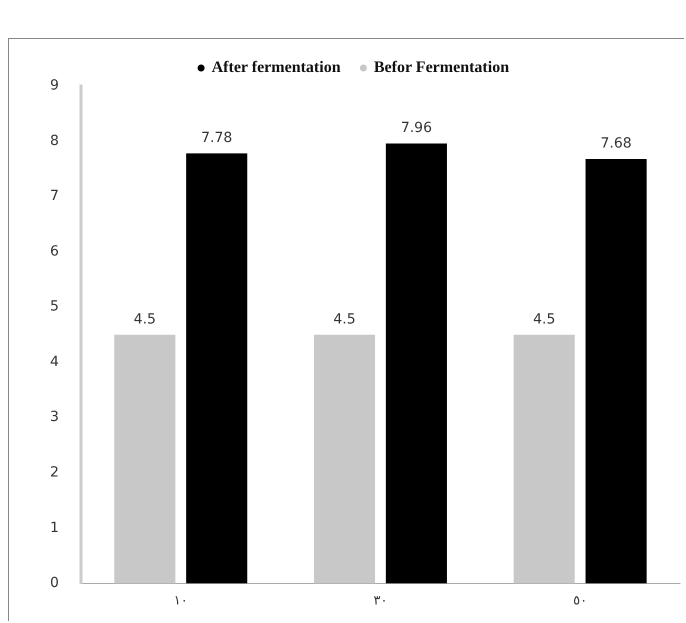  Describe the element at coordinates (216, 138) in the screenshot. I see `data-label: 7.78` at that location.